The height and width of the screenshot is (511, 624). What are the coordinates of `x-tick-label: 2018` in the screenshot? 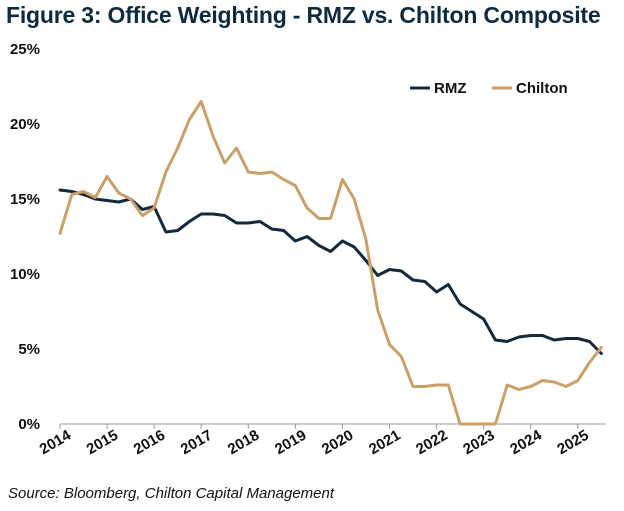 It's located at (243, 442).